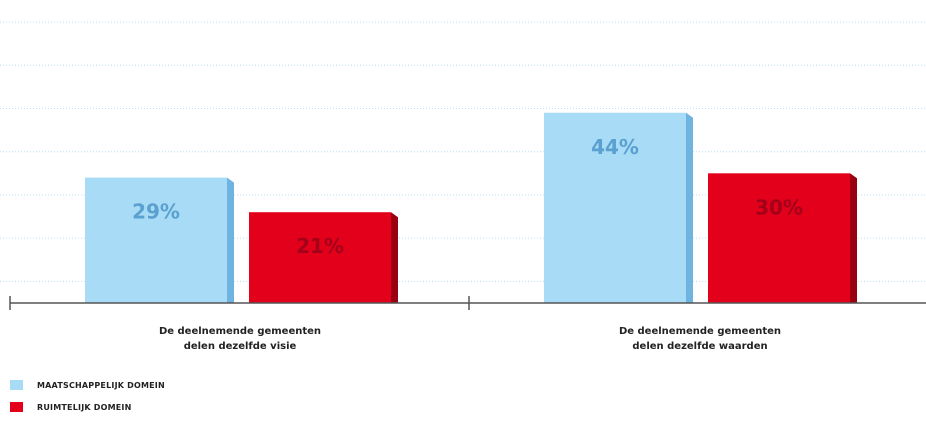 This screenshot has height=423, width=926. I want to click on bar-value-label-0-1: 44%, so click(615, 147).